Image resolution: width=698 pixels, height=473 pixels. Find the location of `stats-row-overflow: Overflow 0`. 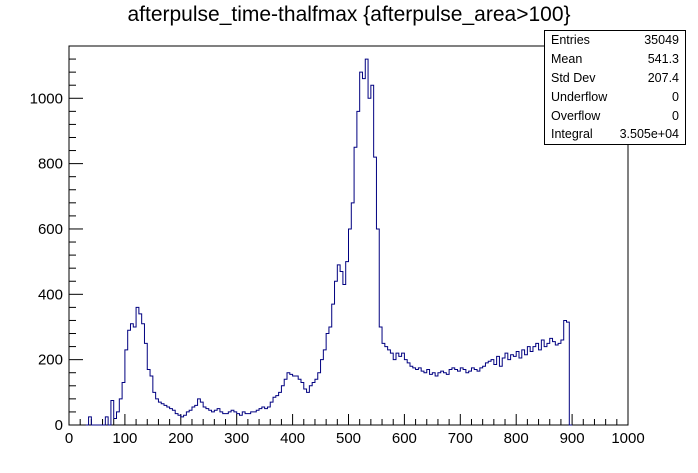

stats-row-overflow: Overflow 0 is located at coordinates (615, 118).